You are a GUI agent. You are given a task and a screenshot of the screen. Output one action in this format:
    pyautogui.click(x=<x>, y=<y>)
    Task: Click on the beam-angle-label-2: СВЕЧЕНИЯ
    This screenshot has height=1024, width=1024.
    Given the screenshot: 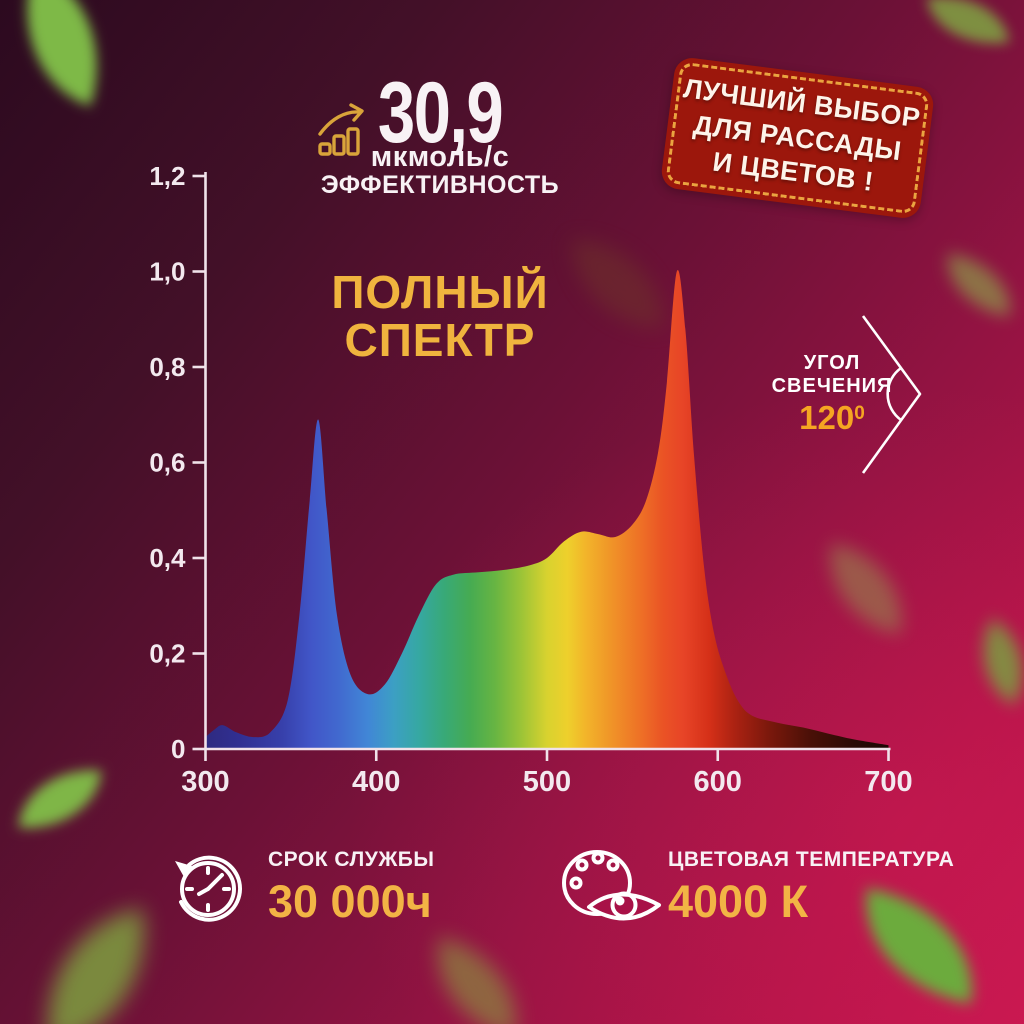 What is the action you would take?
    pyautogui.click(x=832, y=386)
    